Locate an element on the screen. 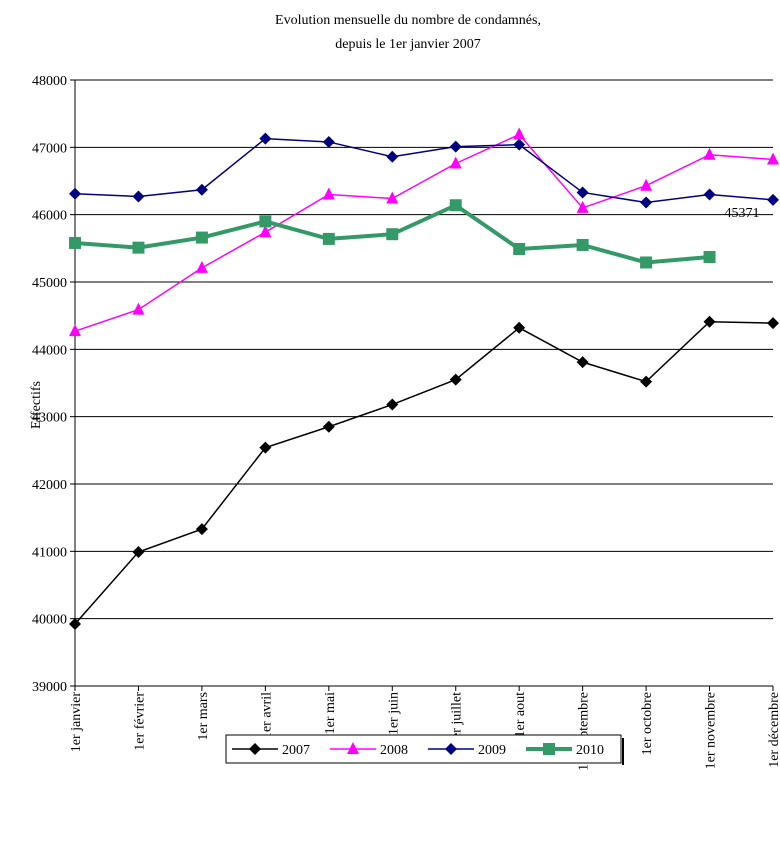 Image resolution: width=780 pixels, height=850 pixels. x-tick-label: 1er décembre is located at coordinates (773, 730).